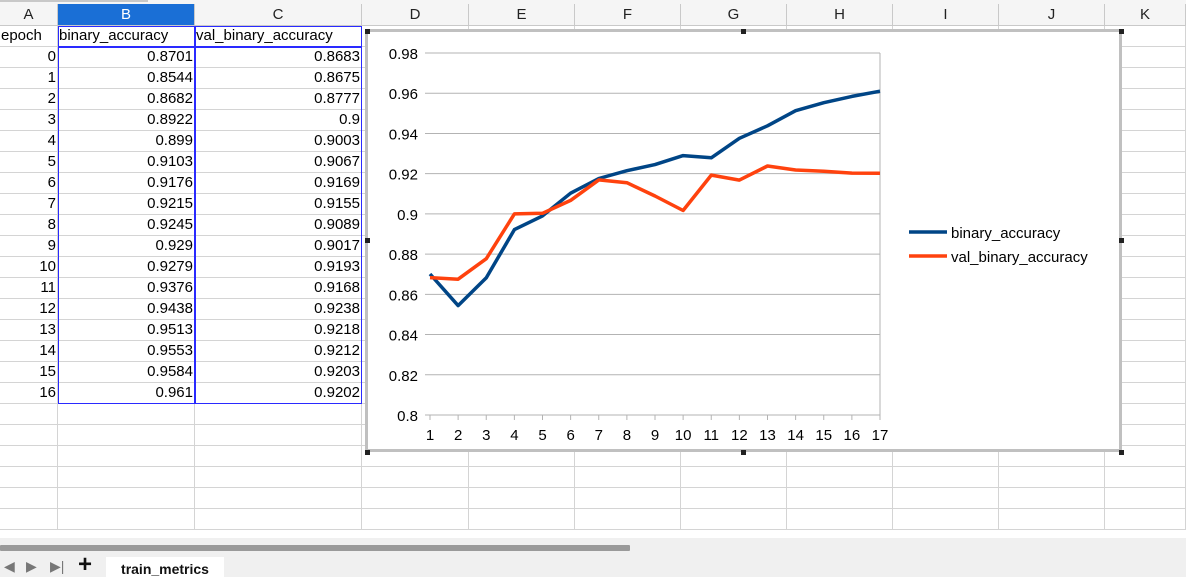 The height and width of the screenshot is (581, 1186). Describe the element at coordinates (278, 309) in the screenshot. I see `data-cell: 0.9238` at that location.